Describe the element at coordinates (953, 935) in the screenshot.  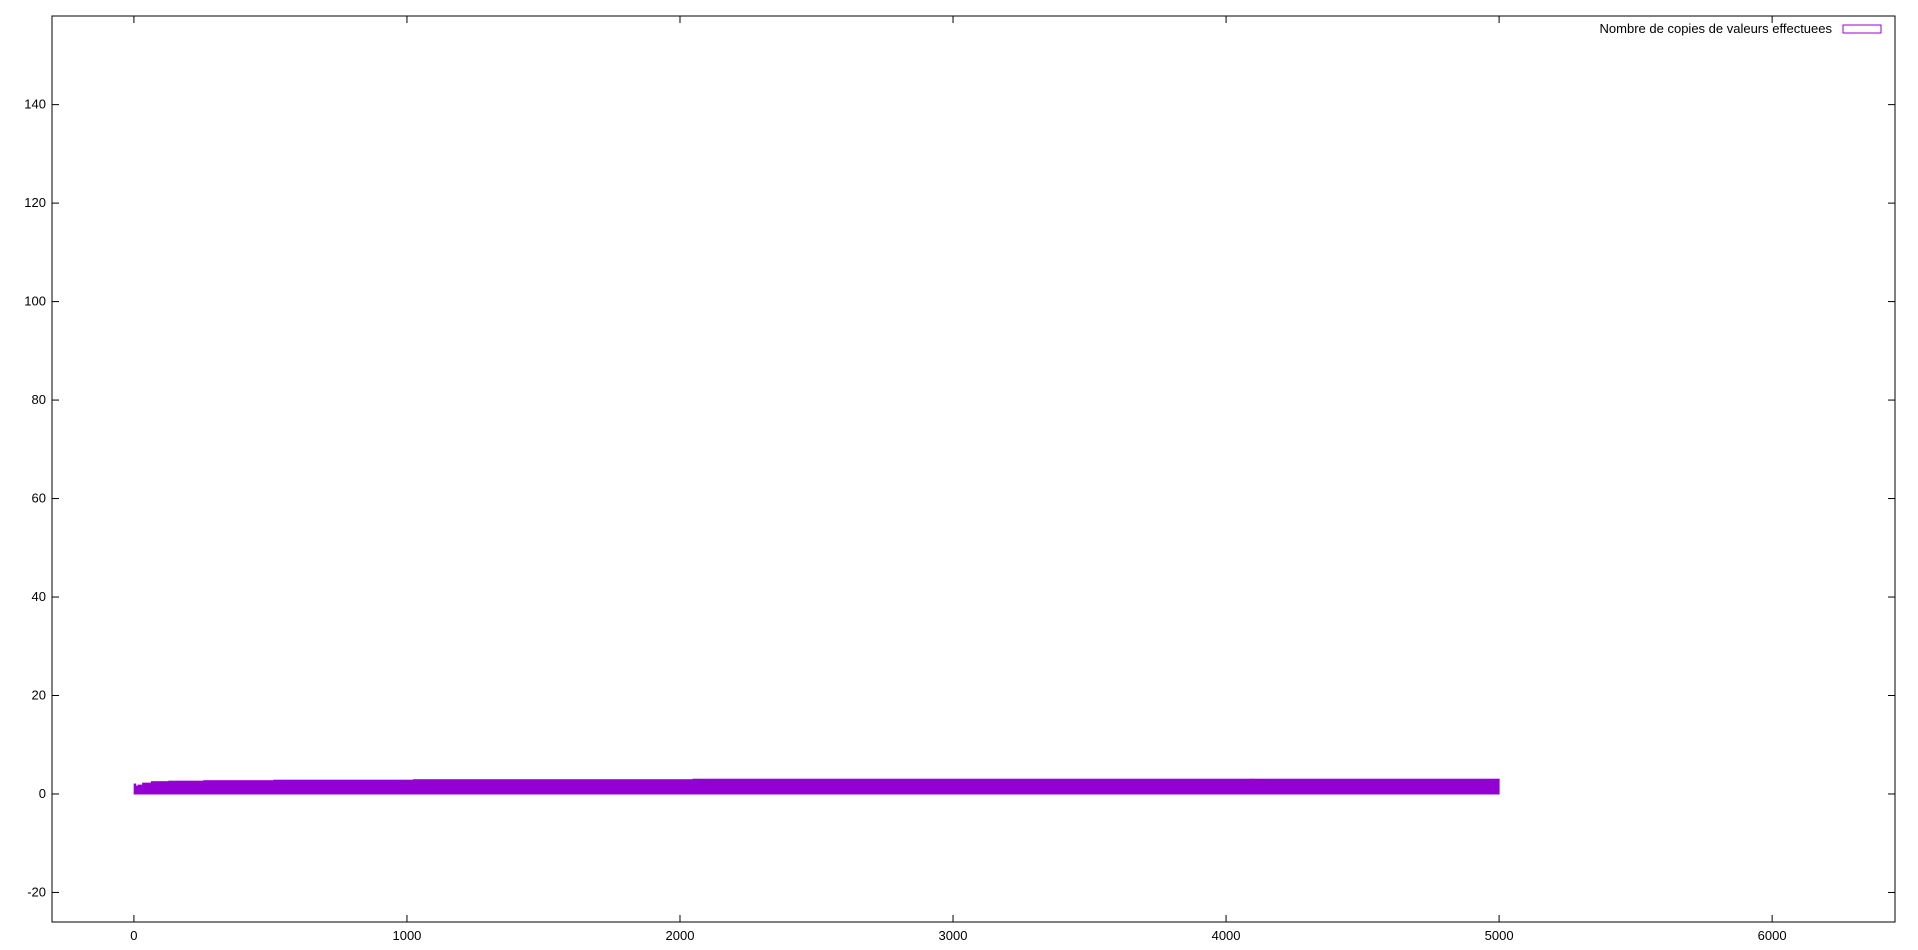
I see `x-tick-label: 3000` at that location.